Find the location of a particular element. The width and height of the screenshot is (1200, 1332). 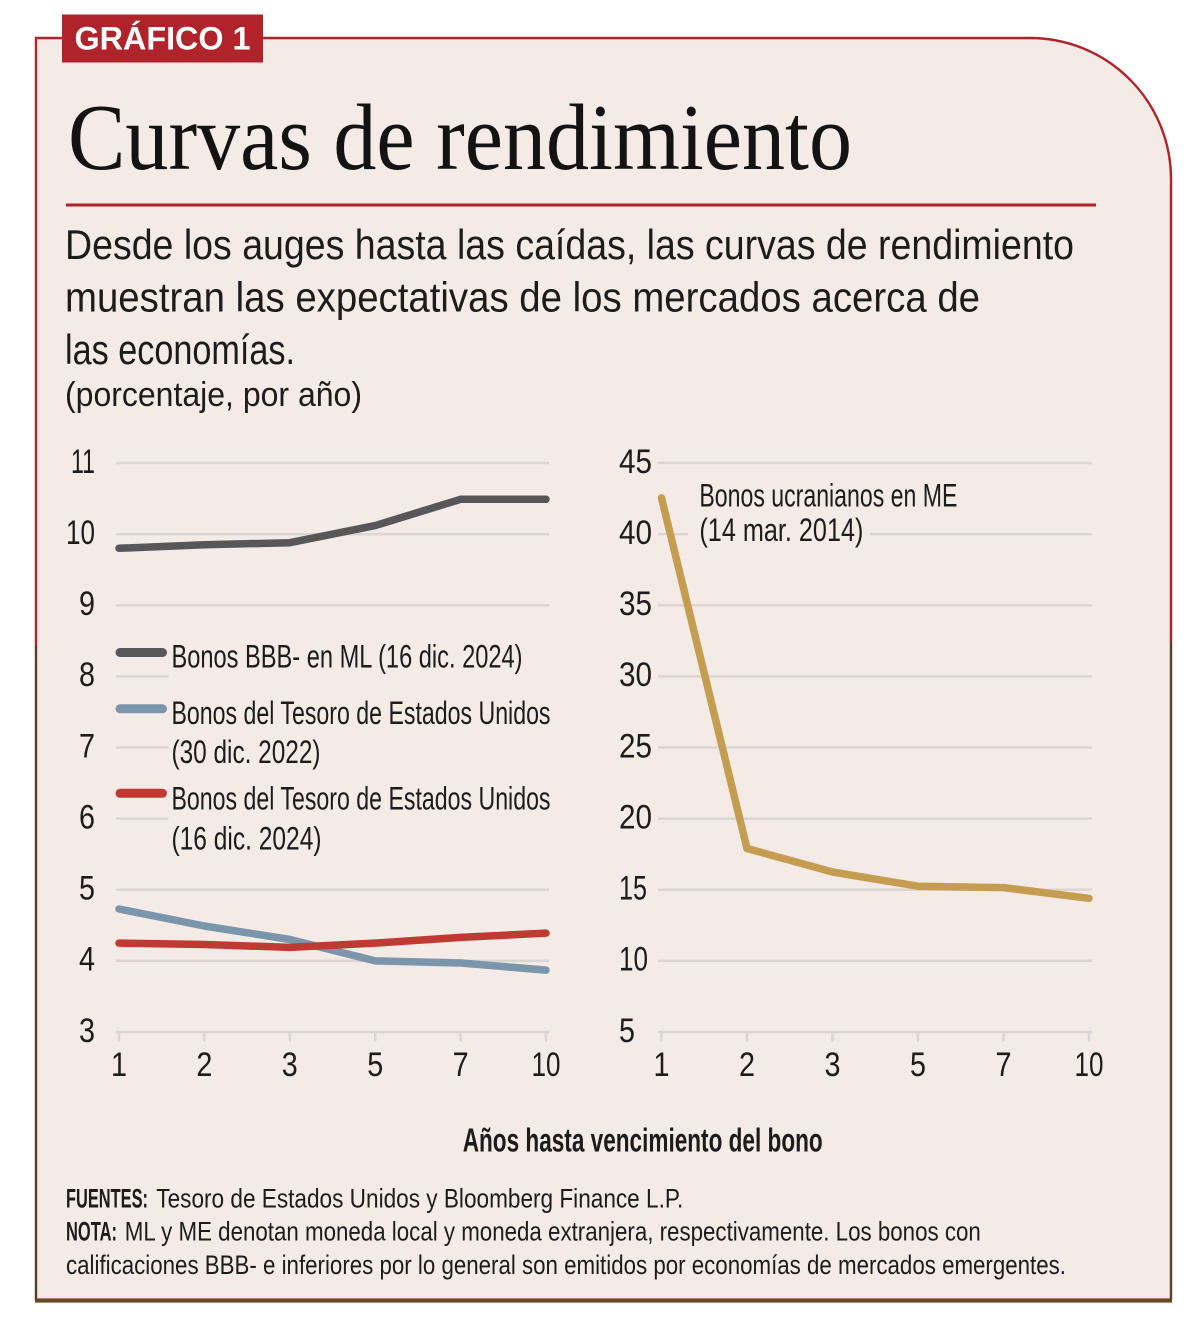

svg-text: 8 is located at coordinates (87, 675).